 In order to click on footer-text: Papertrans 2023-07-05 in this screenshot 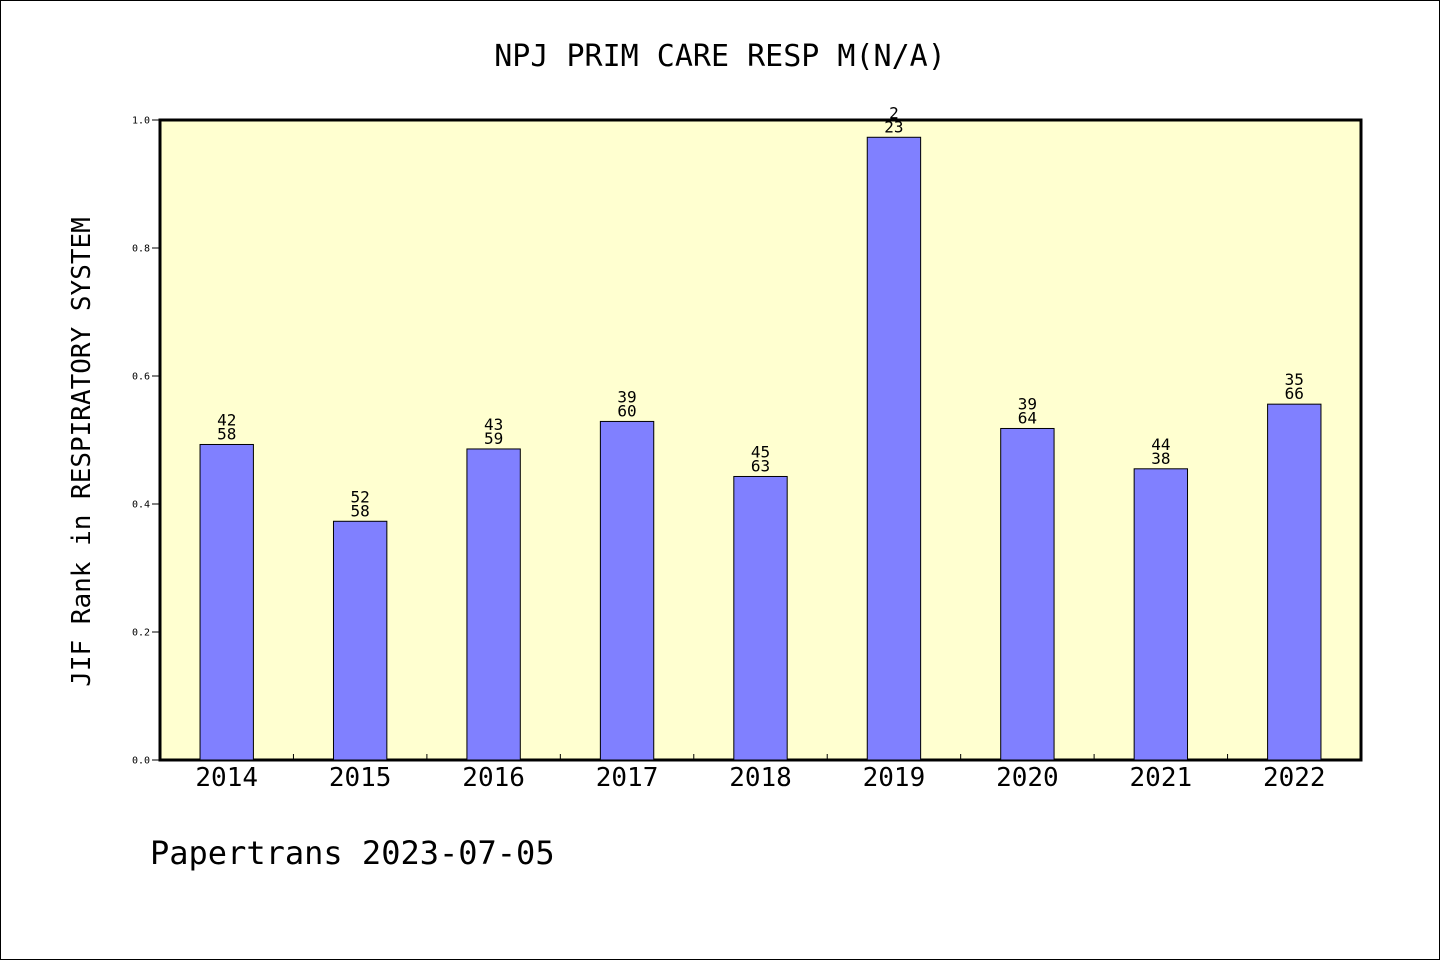, I will do `click(352, 853)`.